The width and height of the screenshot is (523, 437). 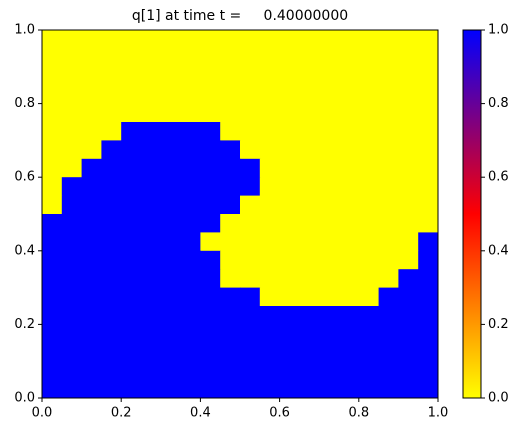 I want to click on x-tick-label: 0.2, so click(x=121, y=413).